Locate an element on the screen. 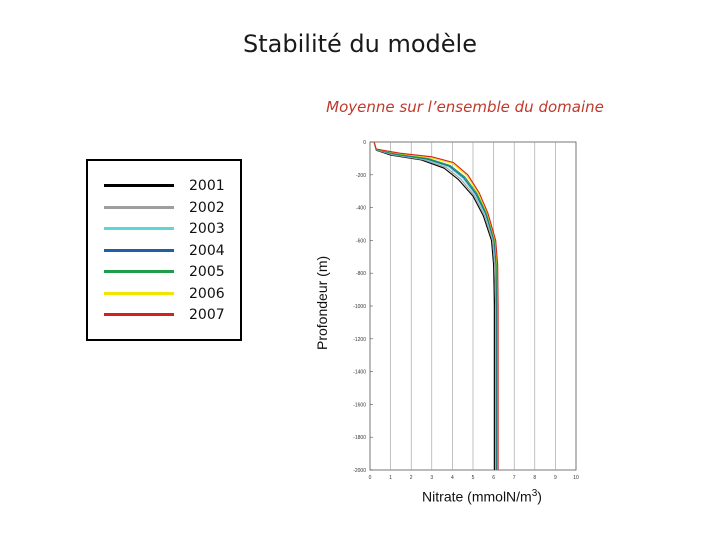 The width and height of the screenshot is (720, 540). x-tick-label: 8 is located at coordinates (534, 478).